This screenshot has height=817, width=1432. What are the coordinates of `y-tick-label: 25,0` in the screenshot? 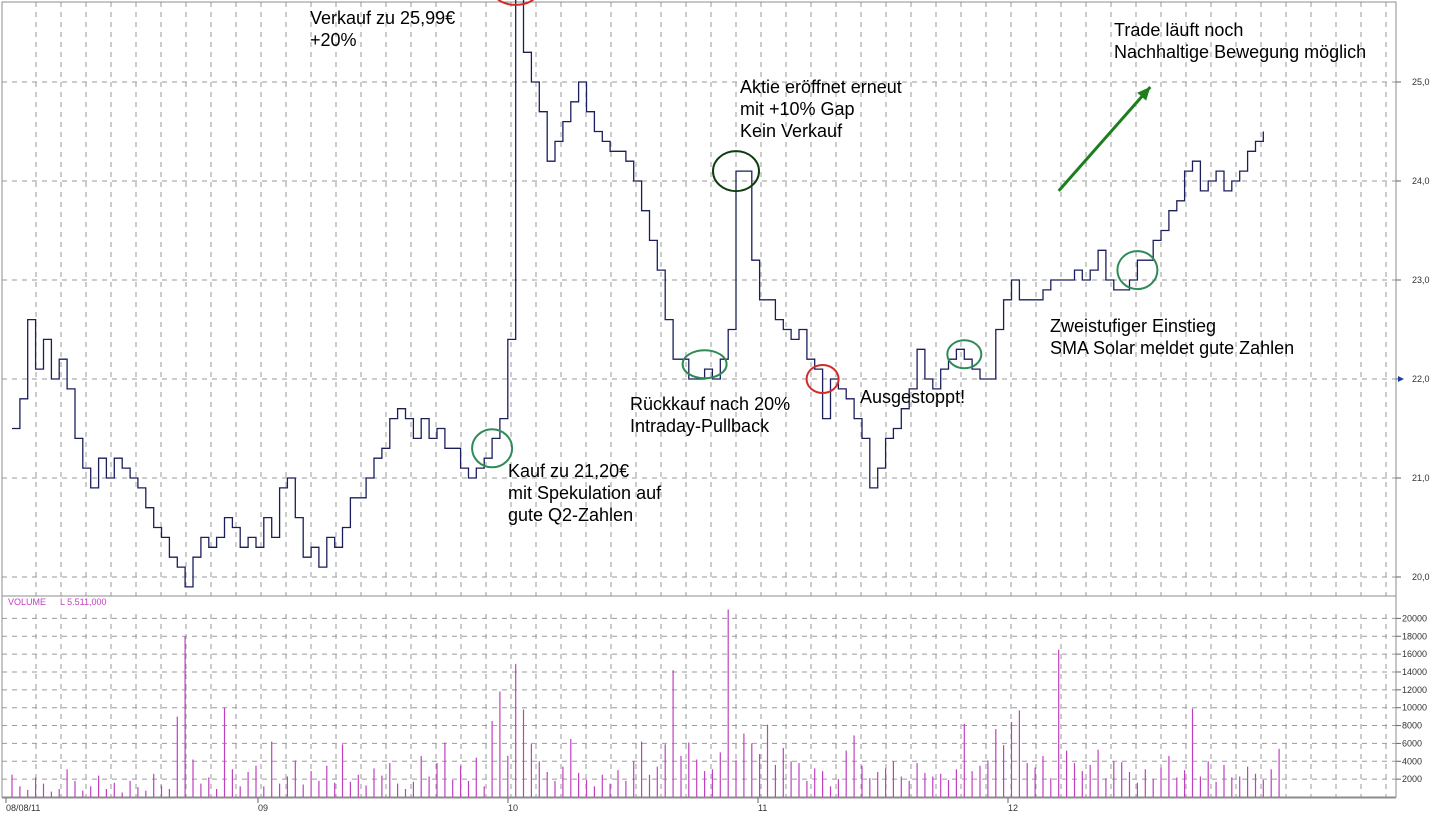 It's located at (1421, 82).